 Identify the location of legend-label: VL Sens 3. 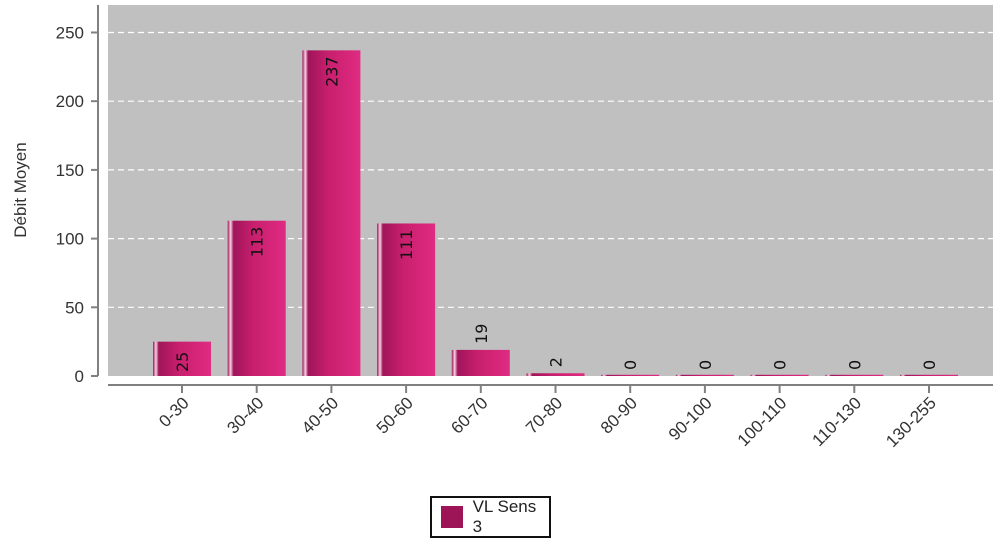
(504, 516).